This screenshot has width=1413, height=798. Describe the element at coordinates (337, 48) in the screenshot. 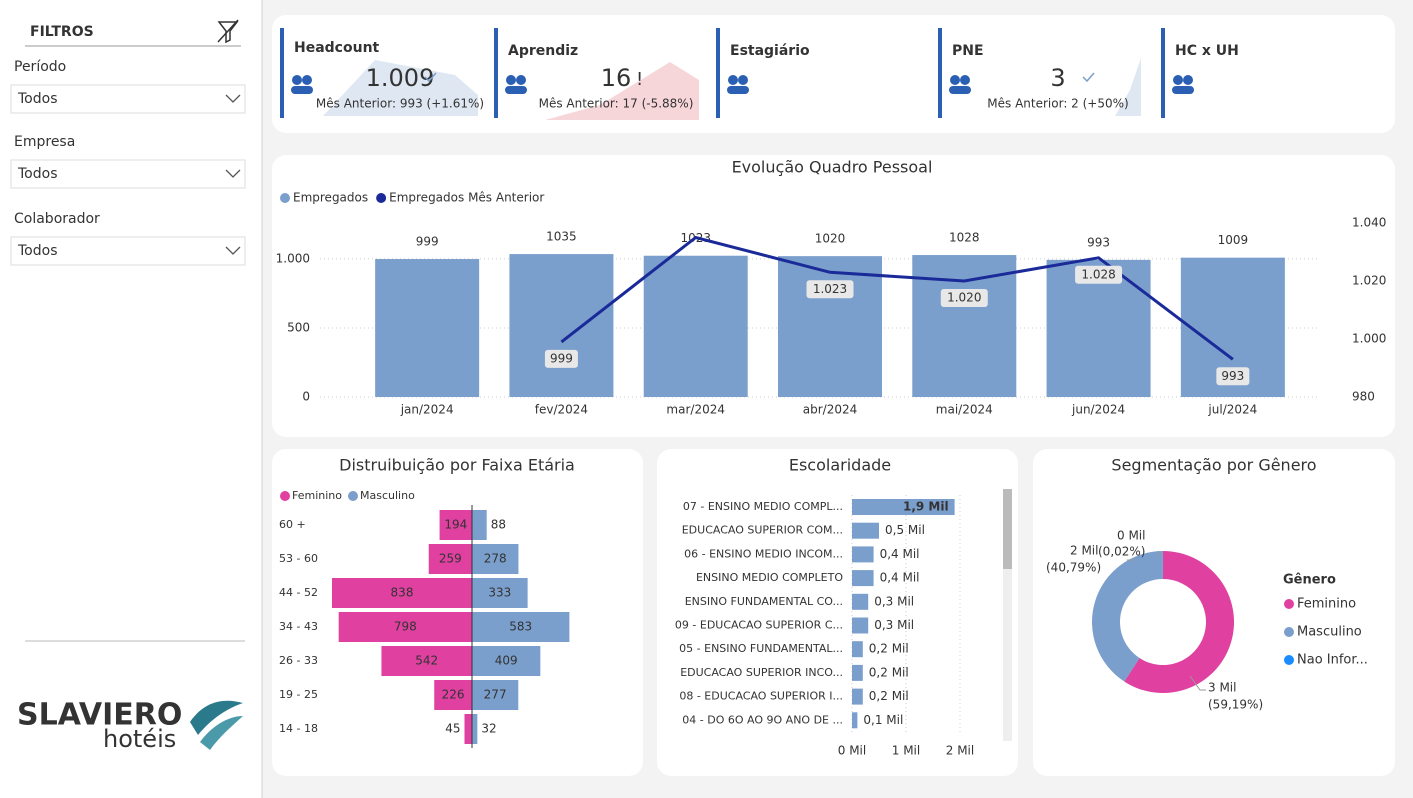

I see `kpi-title: Headcount` at that location.